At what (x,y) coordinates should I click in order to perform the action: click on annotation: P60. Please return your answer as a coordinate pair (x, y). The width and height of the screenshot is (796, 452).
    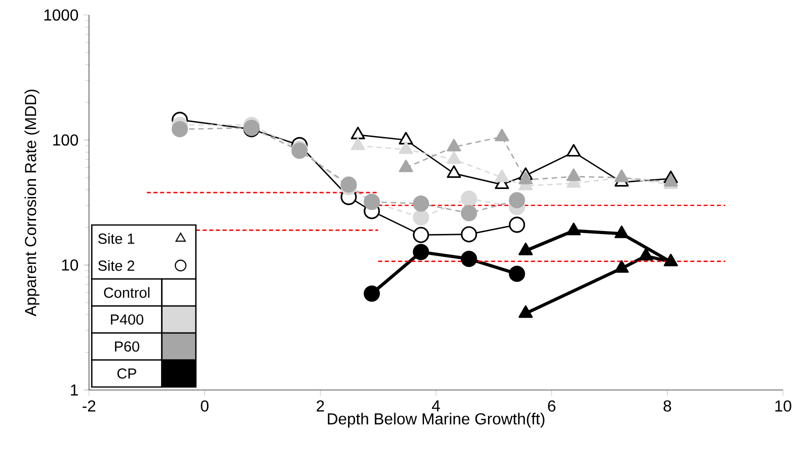
    Looking at the image, I should click on (127, 346).